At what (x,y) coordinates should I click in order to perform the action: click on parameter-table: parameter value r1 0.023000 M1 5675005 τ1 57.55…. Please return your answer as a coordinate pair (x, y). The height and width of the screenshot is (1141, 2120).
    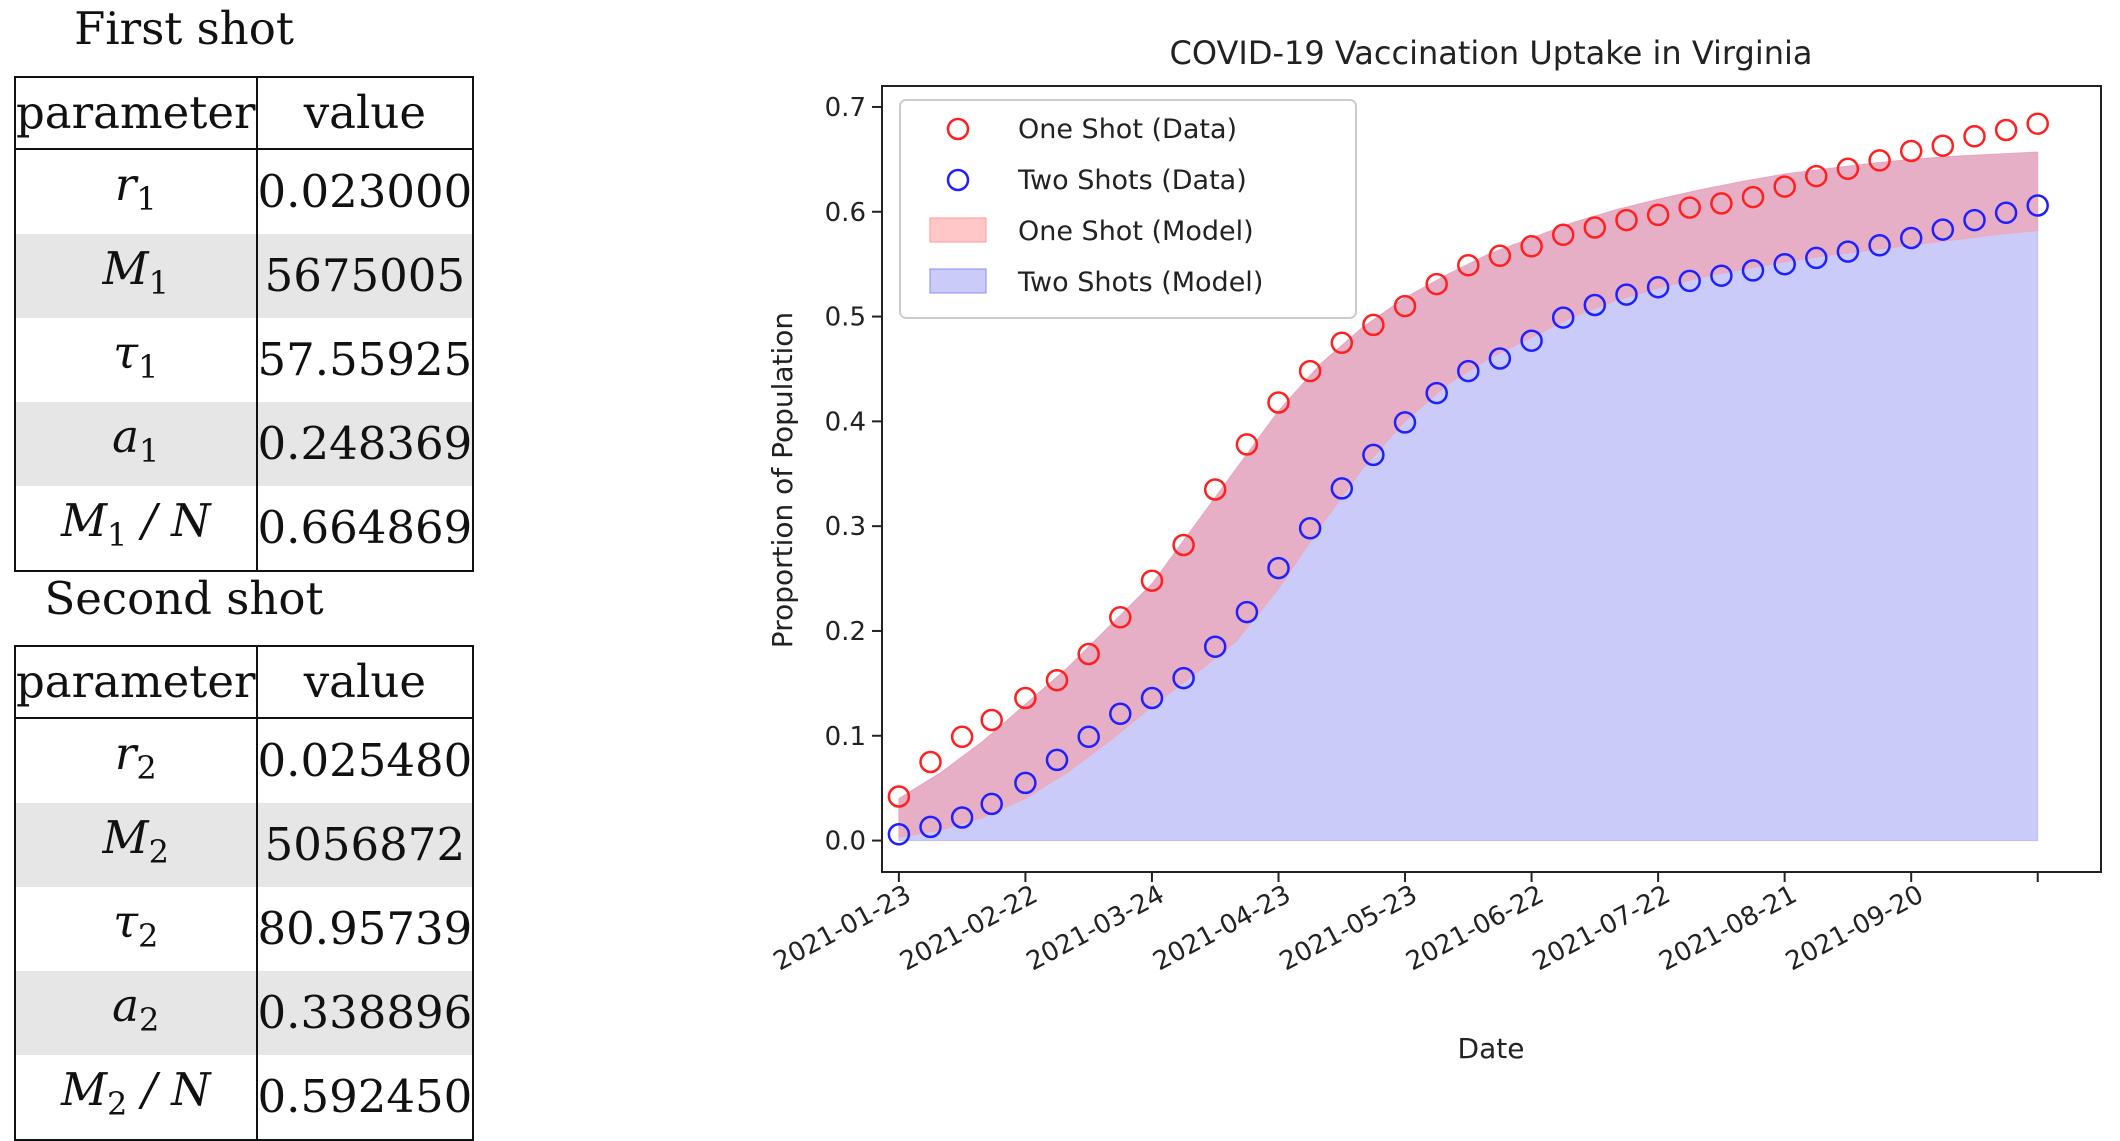
    Looking at the image, I should click on (244, 324).